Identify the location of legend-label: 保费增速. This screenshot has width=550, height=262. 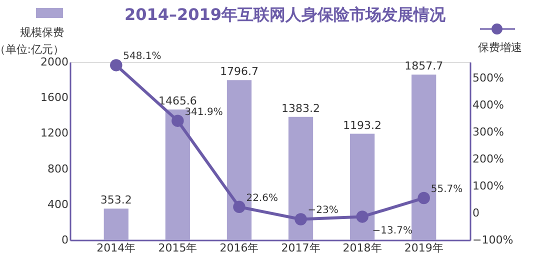
(500, 47).